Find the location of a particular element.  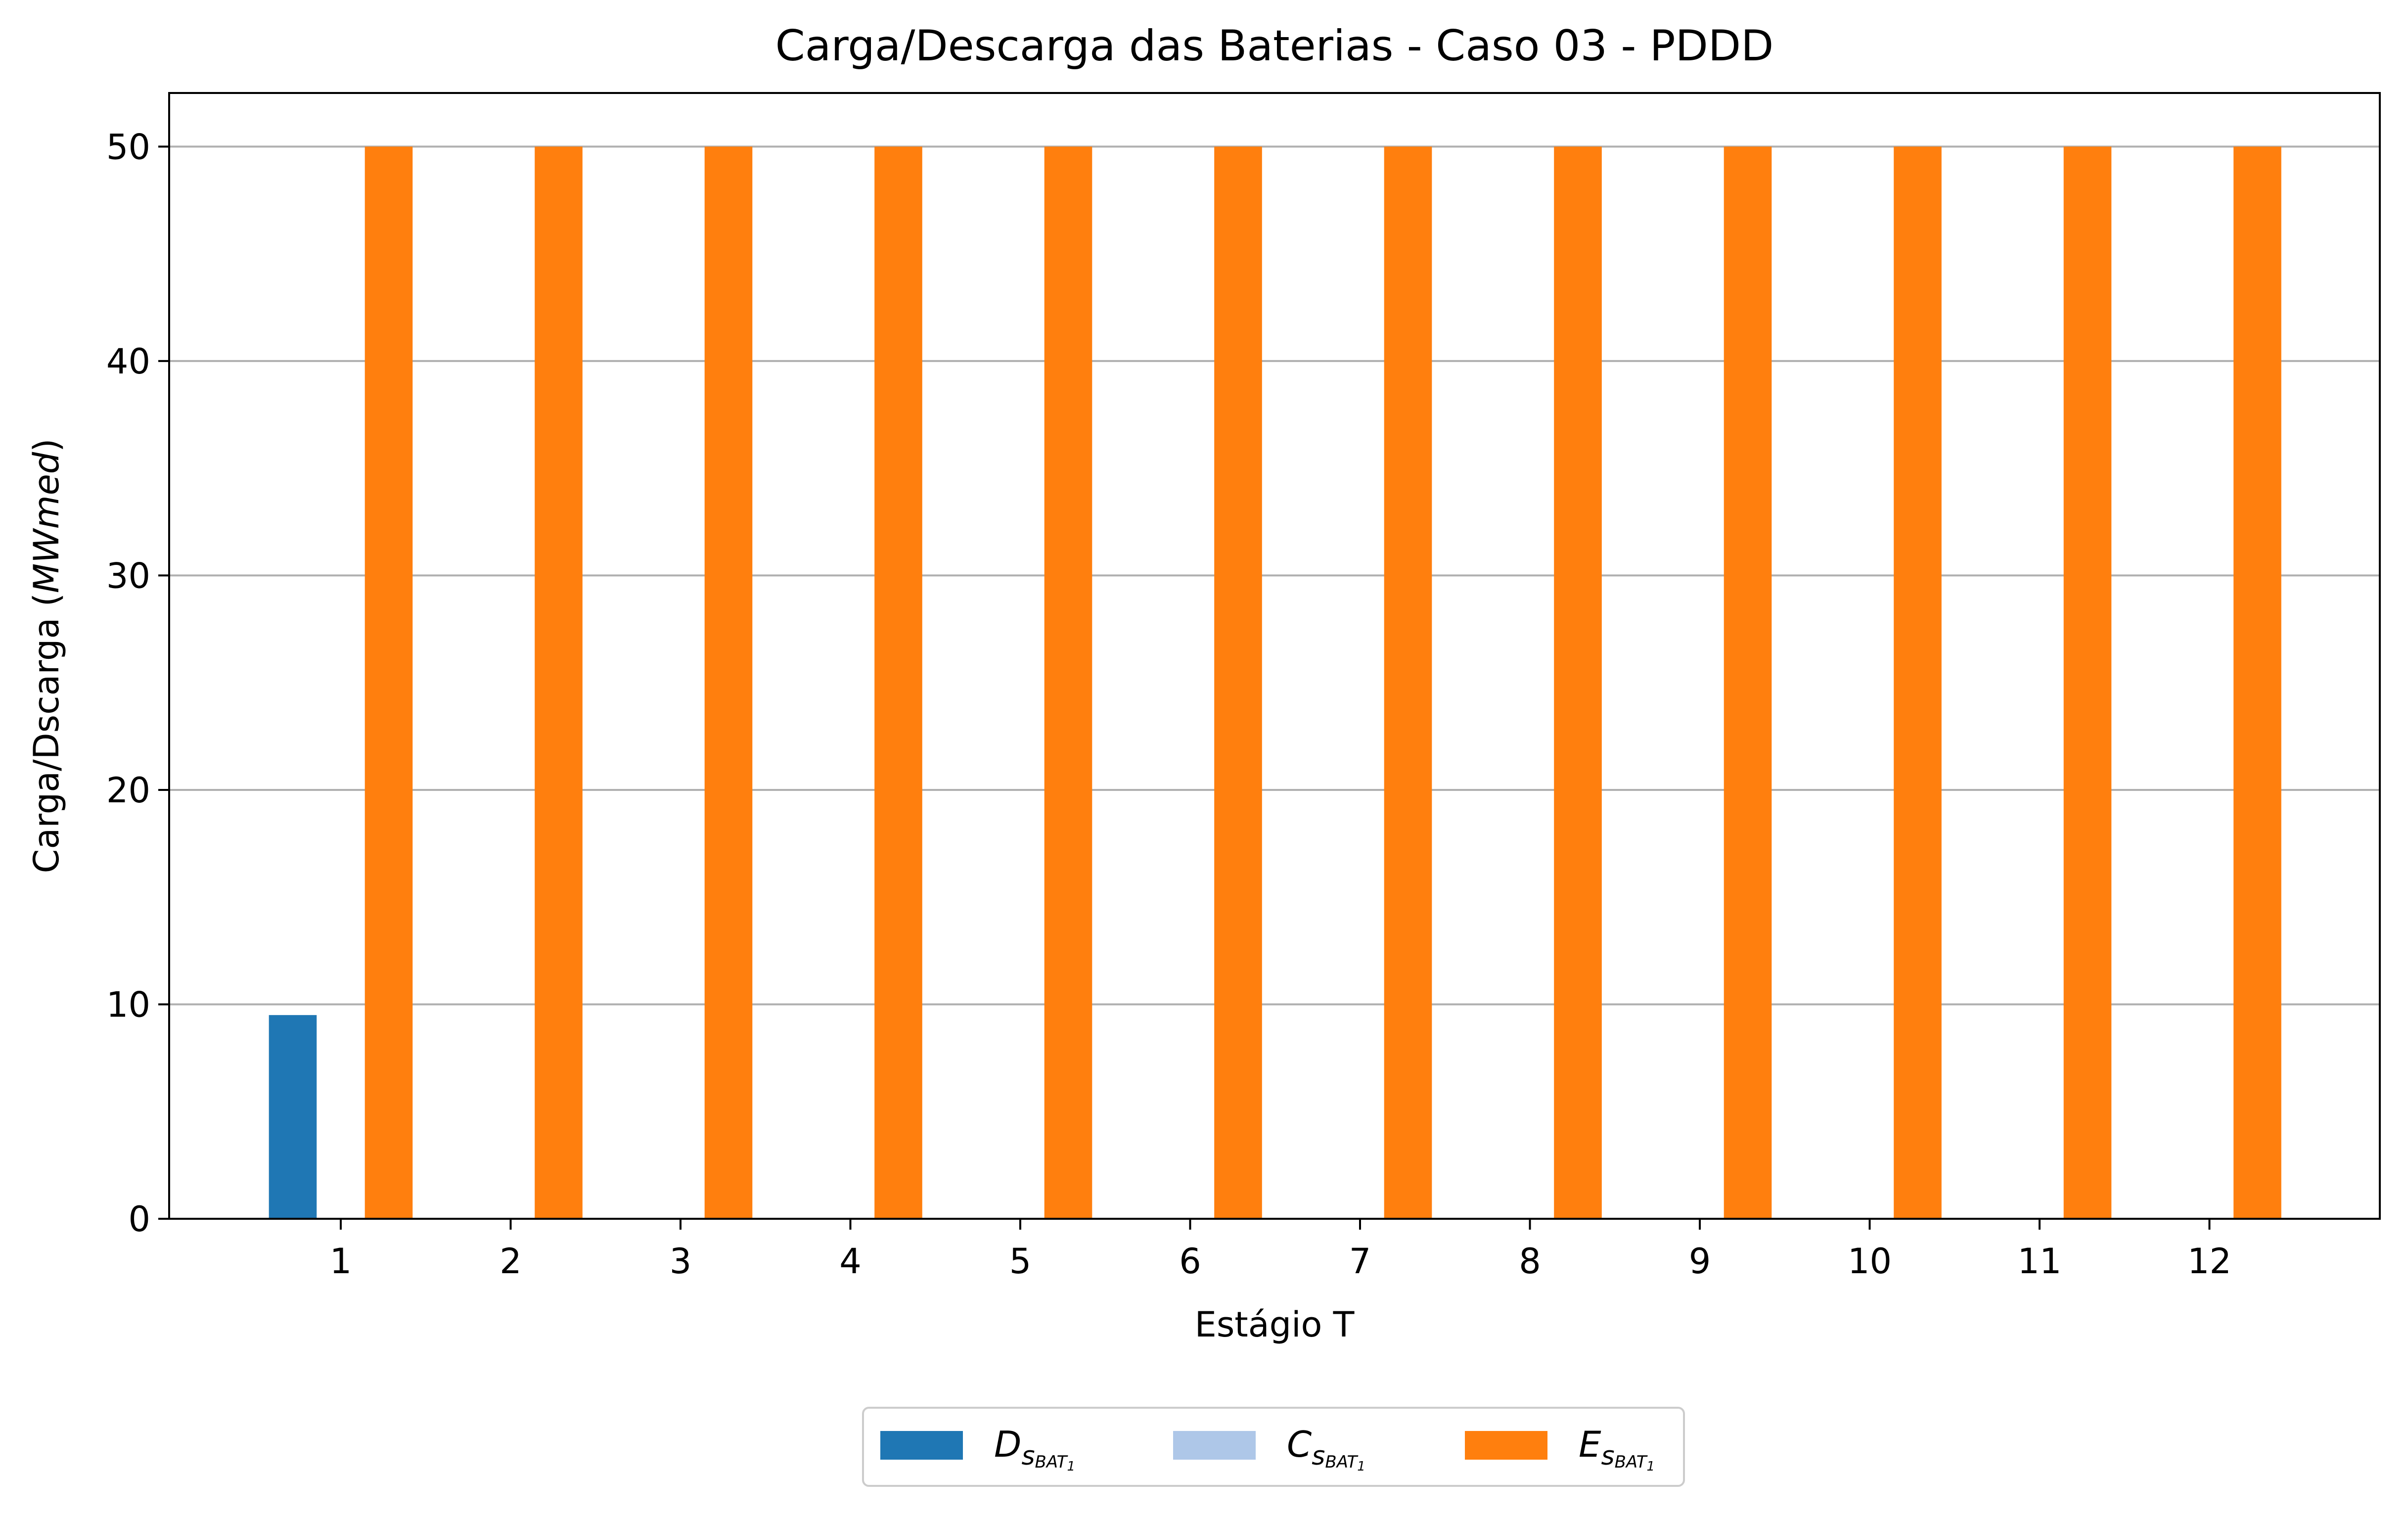

x-tick-label: 5 is located at coordinates (1020, 1261).